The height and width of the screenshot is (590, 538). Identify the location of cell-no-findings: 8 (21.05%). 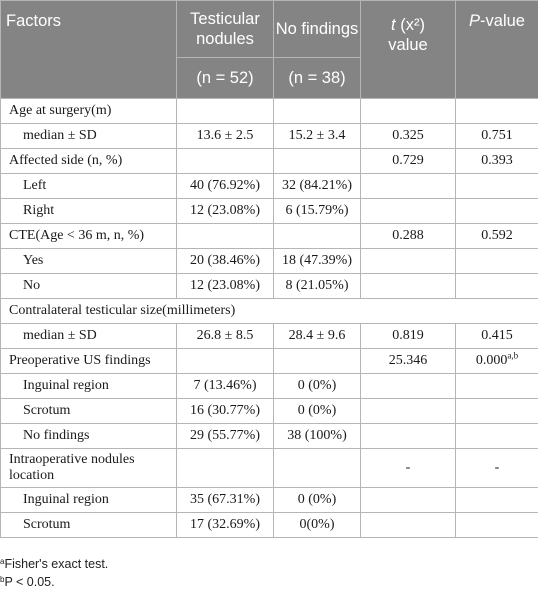
(317, 286).